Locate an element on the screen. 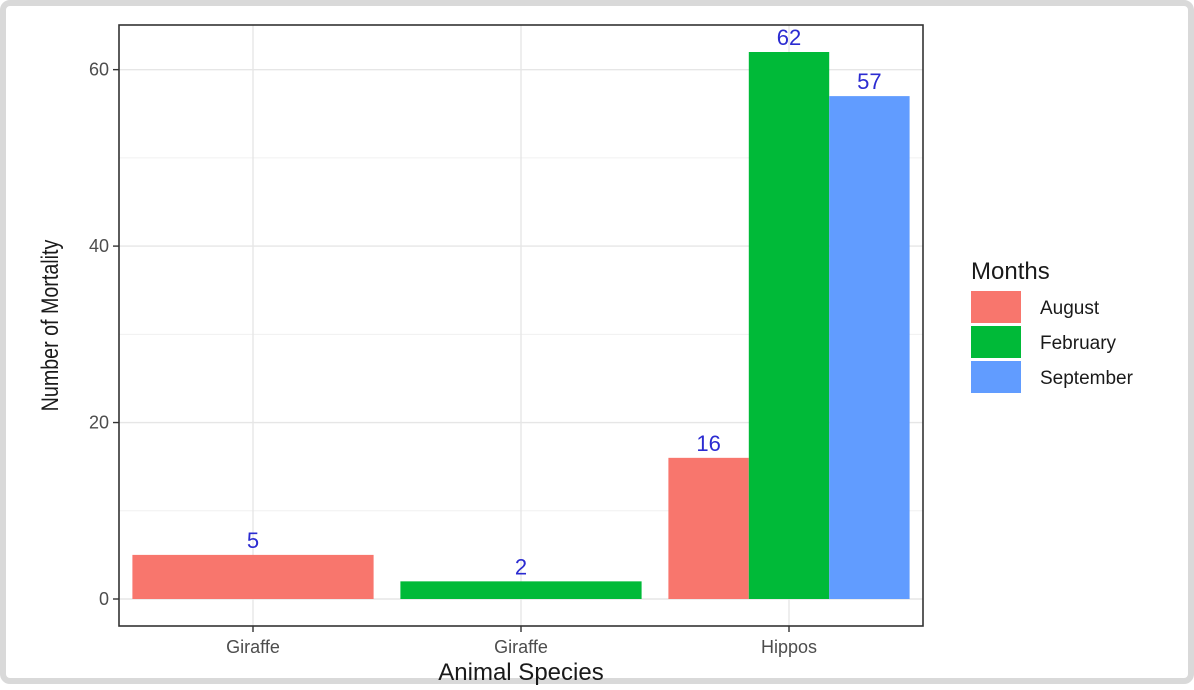 This screenshot has height=690, width=1194. legend-key-february is located at coordinates (996, 342).